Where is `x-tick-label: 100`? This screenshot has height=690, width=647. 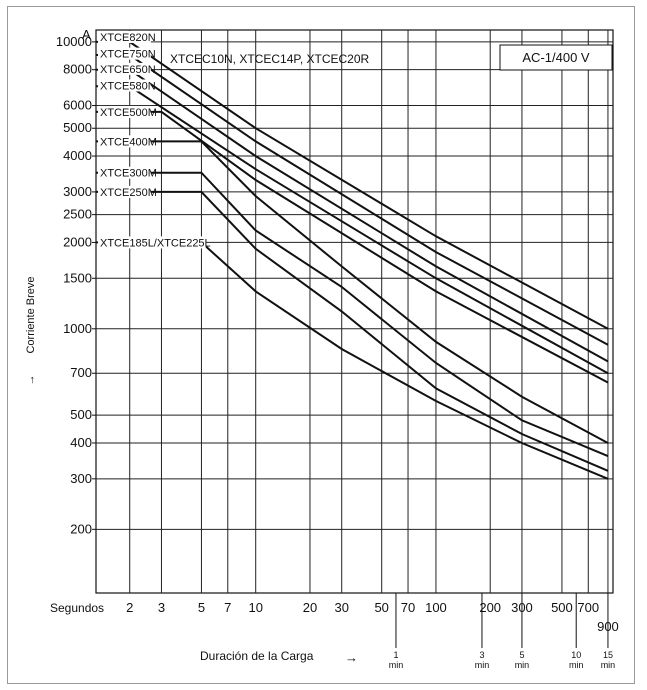 x-tick-label: 100 is located at coordinates (436, 607).